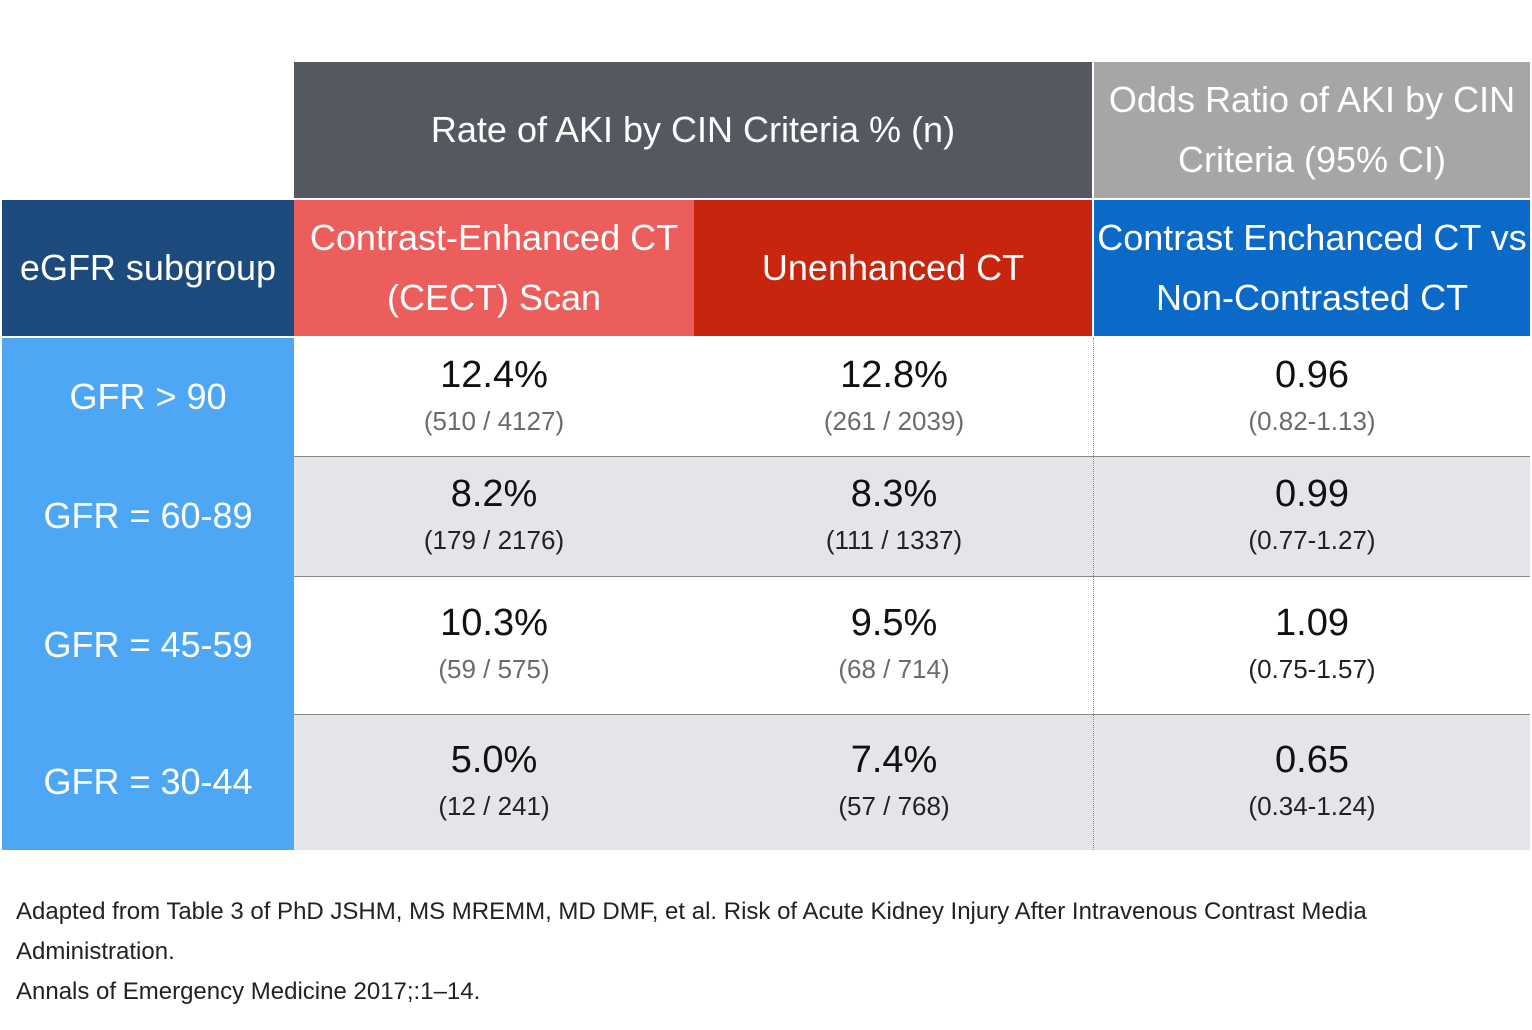 The image size is (1532, 1030). What do you see at coordinates (894, 645) in the screenshot?
I see `unenhanced-cell: 9.5% (68 / 714)` at bounding box center [894, 645].